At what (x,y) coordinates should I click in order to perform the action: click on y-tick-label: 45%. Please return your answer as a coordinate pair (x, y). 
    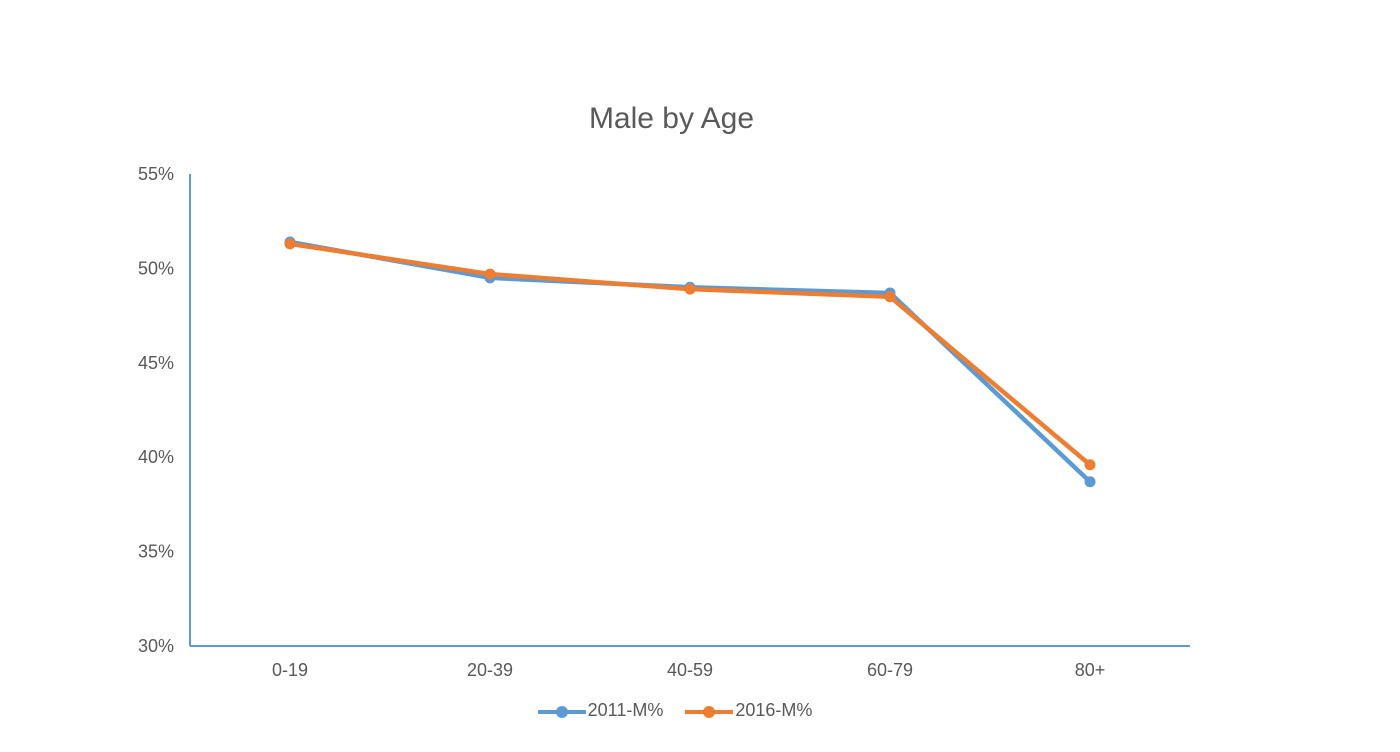
    Looking at the image, I should click on (156, 363).